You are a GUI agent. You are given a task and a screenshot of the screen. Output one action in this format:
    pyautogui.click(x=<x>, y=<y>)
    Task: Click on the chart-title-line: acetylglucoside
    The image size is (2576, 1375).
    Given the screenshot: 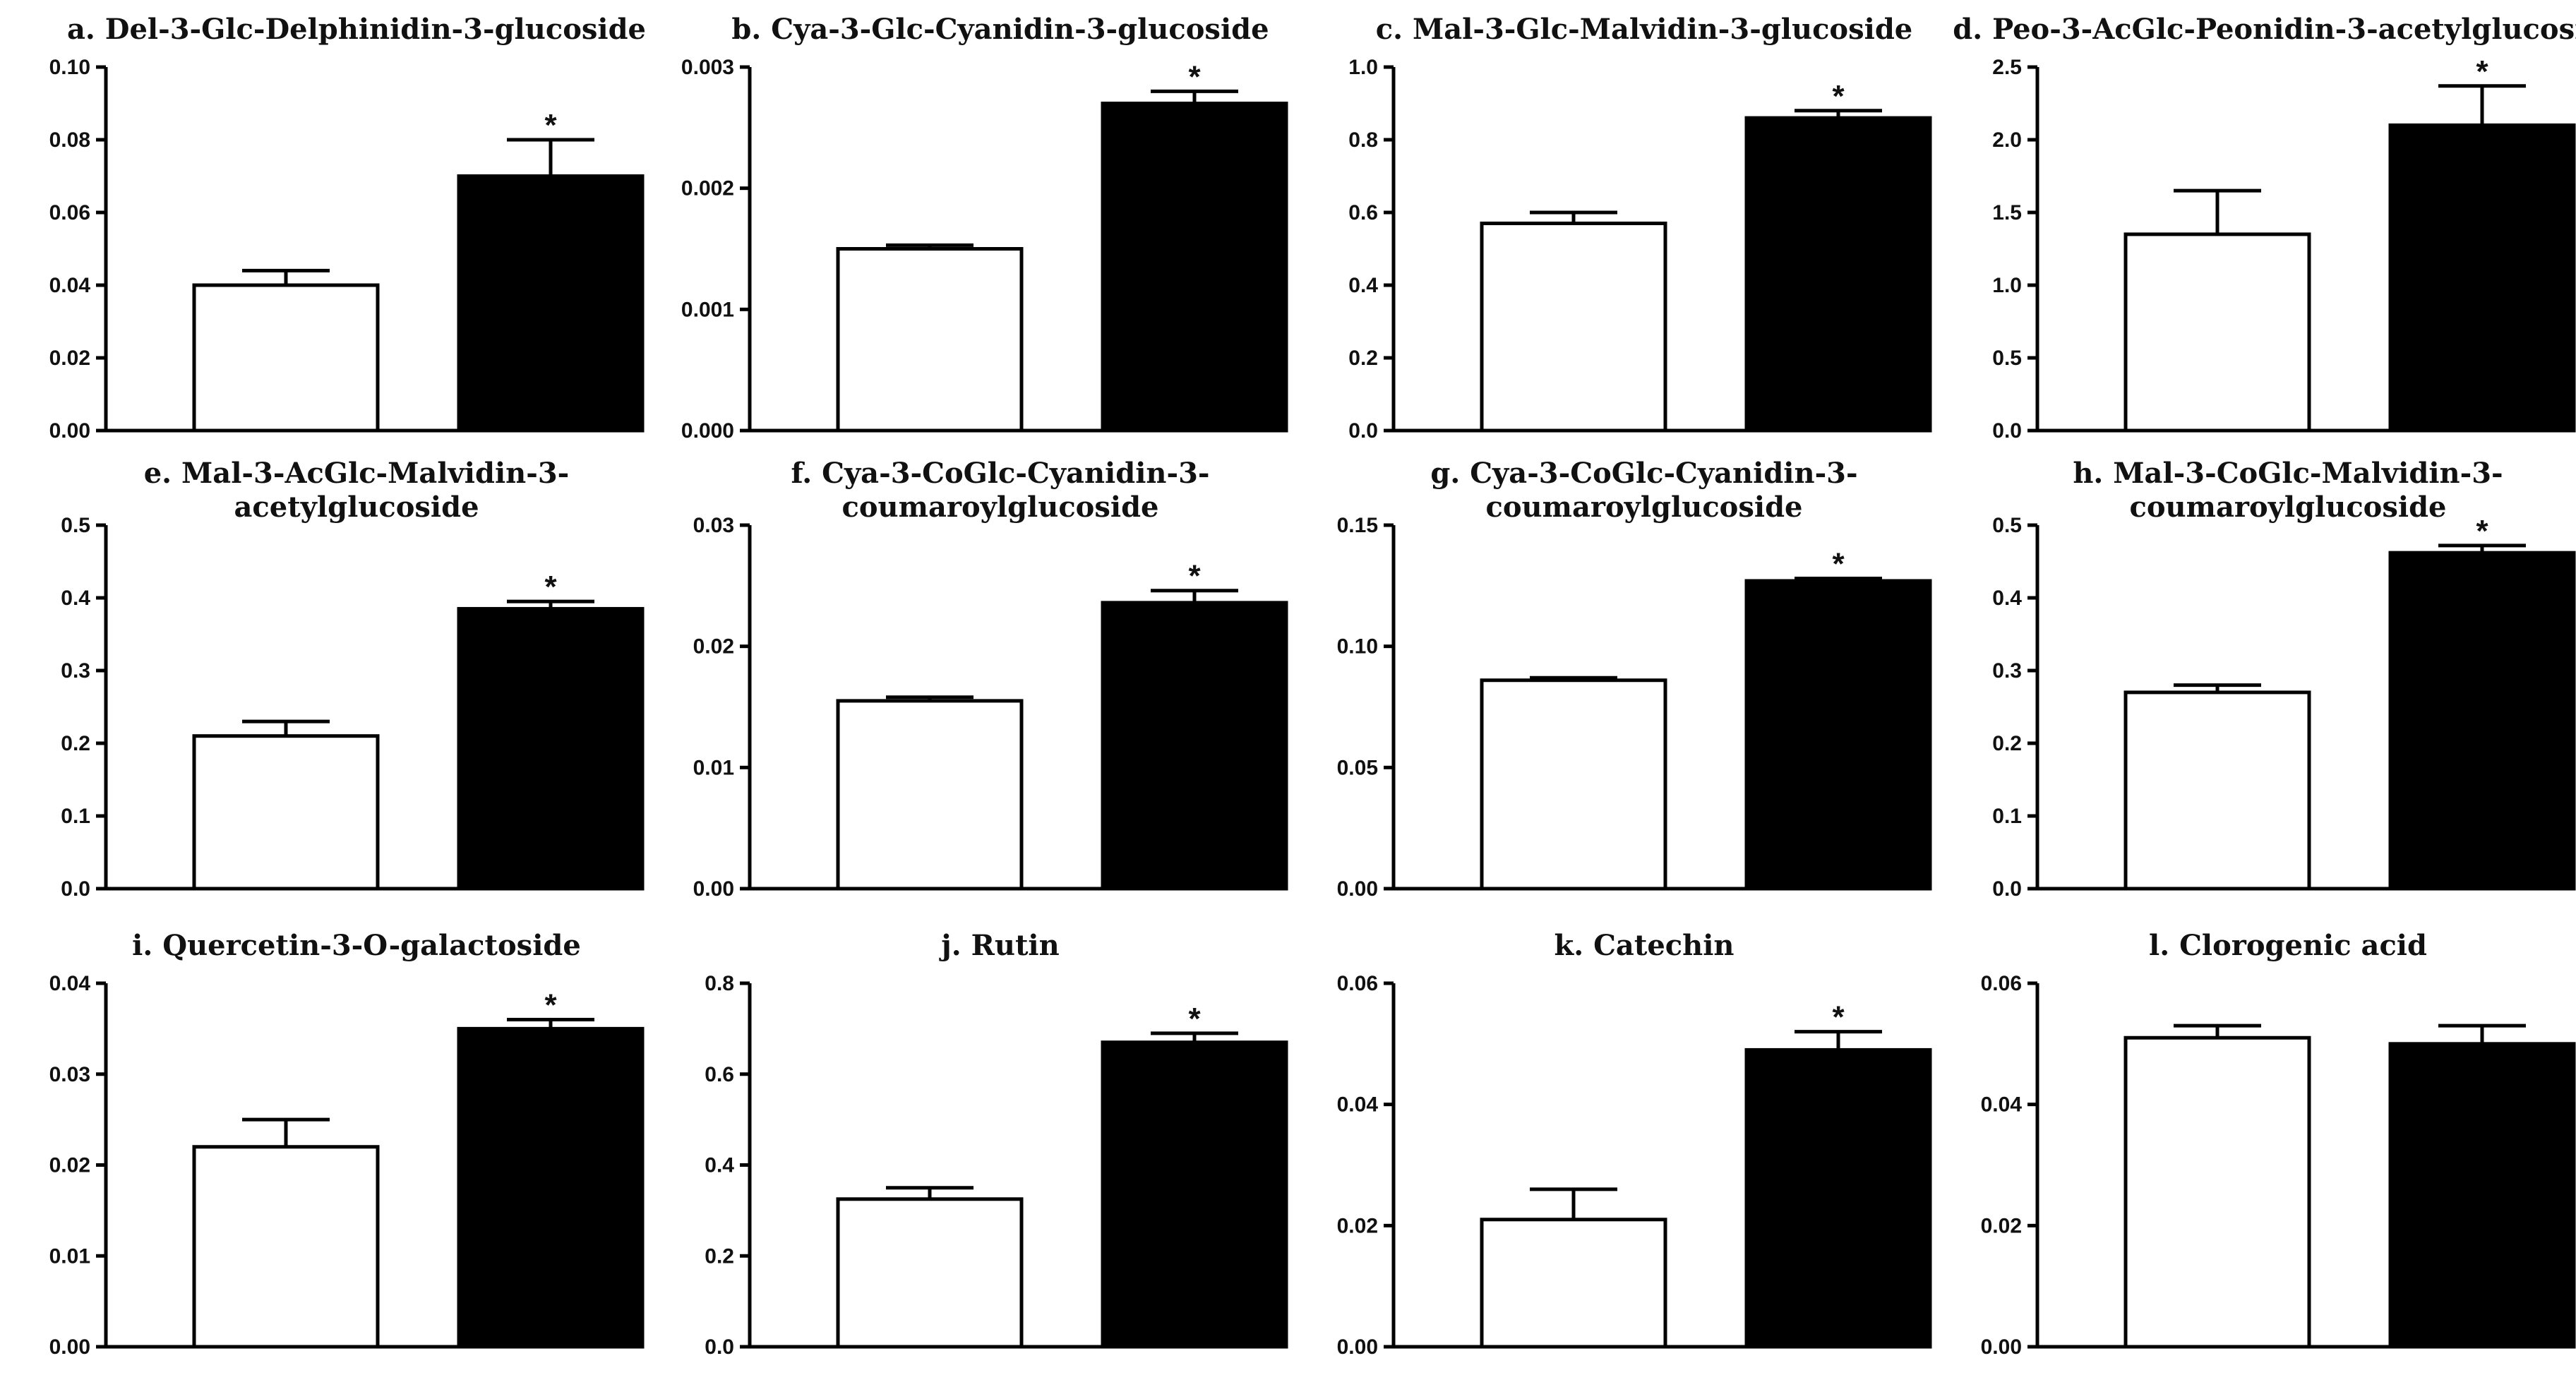 What is the action you would take?
    pyautogui.click(x=356, y=507)
    